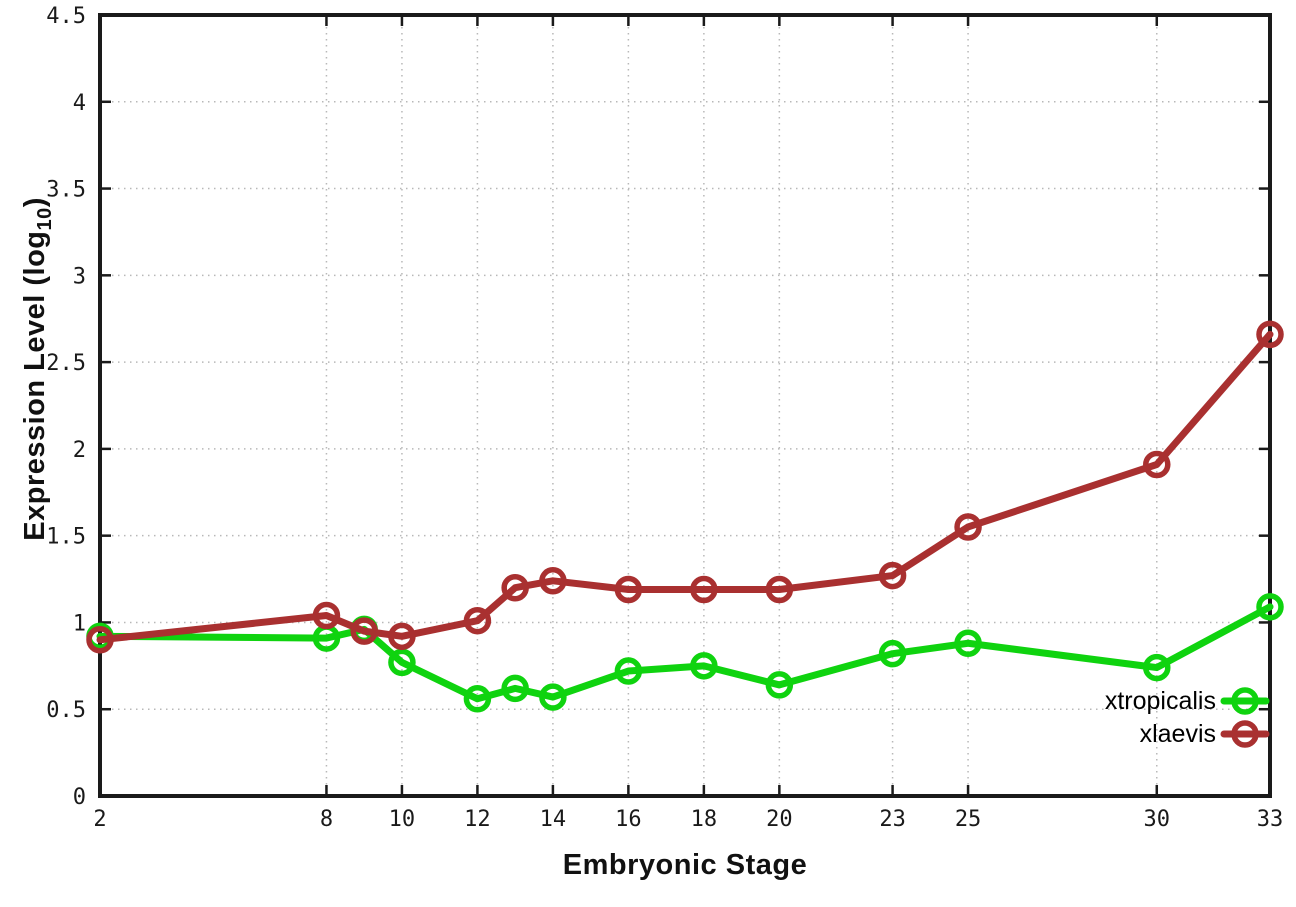 The image size is (1296, 907). Describe the element at coordinates (66, 363) in the screenshot. I see `y-tick-label: 2.5` at that location.